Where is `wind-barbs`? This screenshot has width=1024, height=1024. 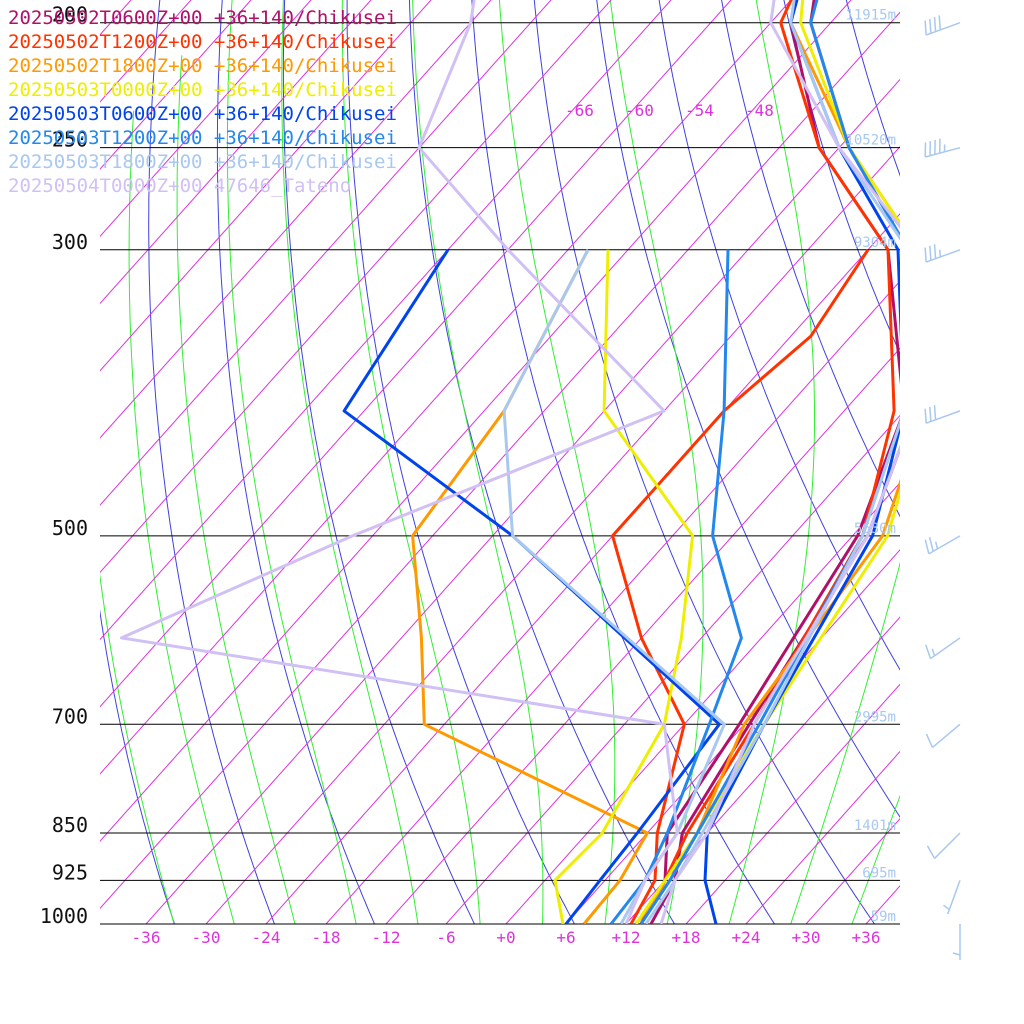 wind-barbs is located at coordinates (942, 487).